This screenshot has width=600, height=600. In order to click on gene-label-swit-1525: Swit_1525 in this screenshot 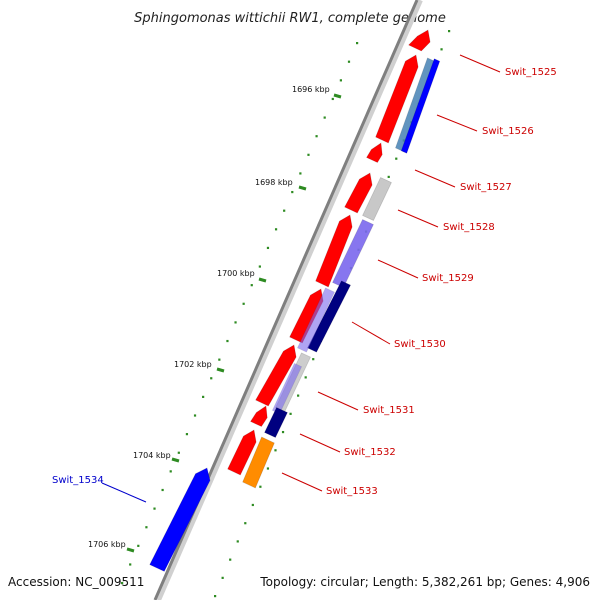, I will do `click(531, 72)`.